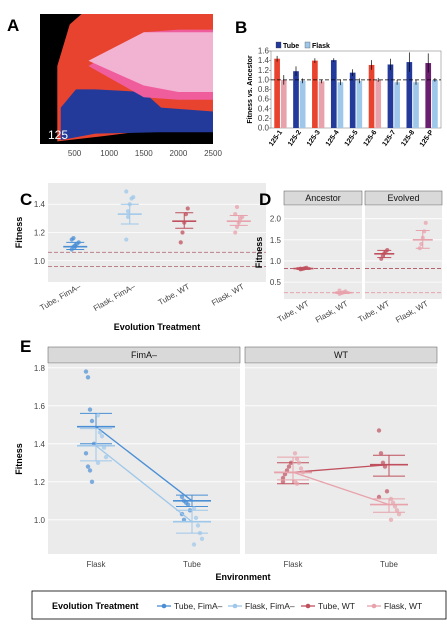 The image size is (447, 626). What do you see at coordinates (276, 219) in the screenshot?
I see `panel-d-y-tick-label: 2.0` at bounding box center [276, 219].